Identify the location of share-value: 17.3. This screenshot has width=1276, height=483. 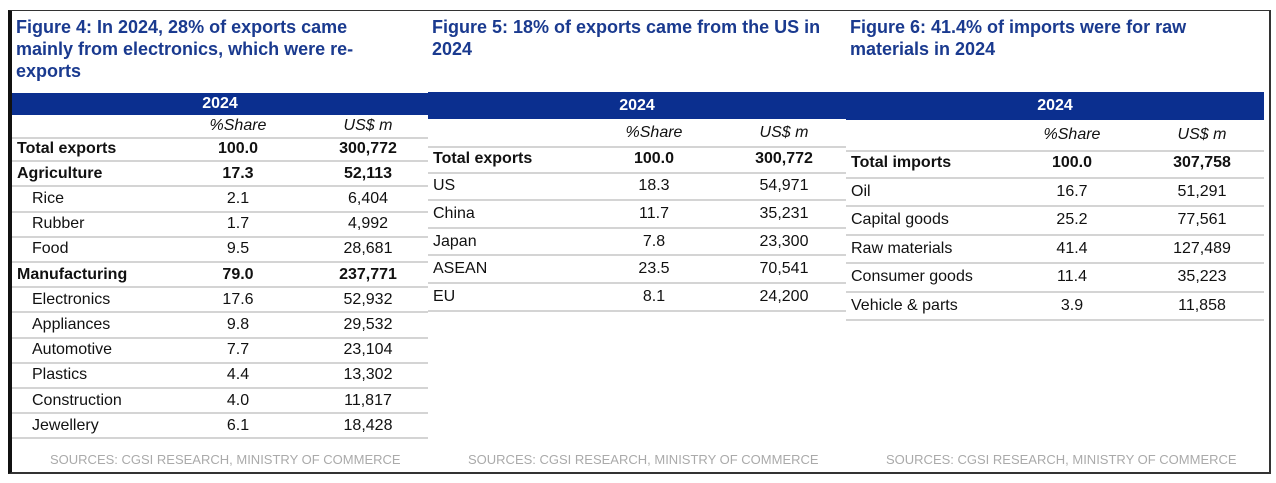
(238, 173).